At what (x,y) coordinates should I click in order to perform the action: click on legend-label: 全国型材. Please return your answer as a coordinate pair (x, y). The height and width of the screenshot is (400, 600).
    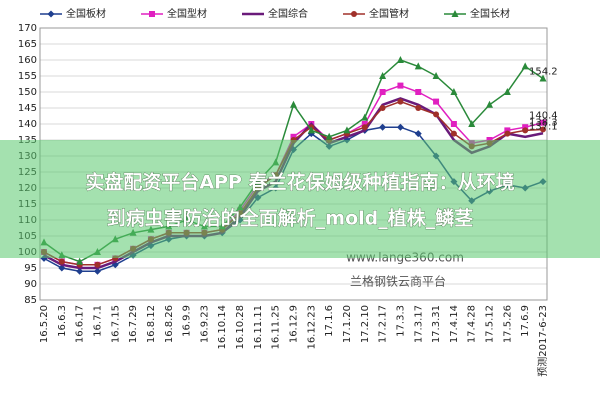
    Looking at the image, I should click on (187, 13).